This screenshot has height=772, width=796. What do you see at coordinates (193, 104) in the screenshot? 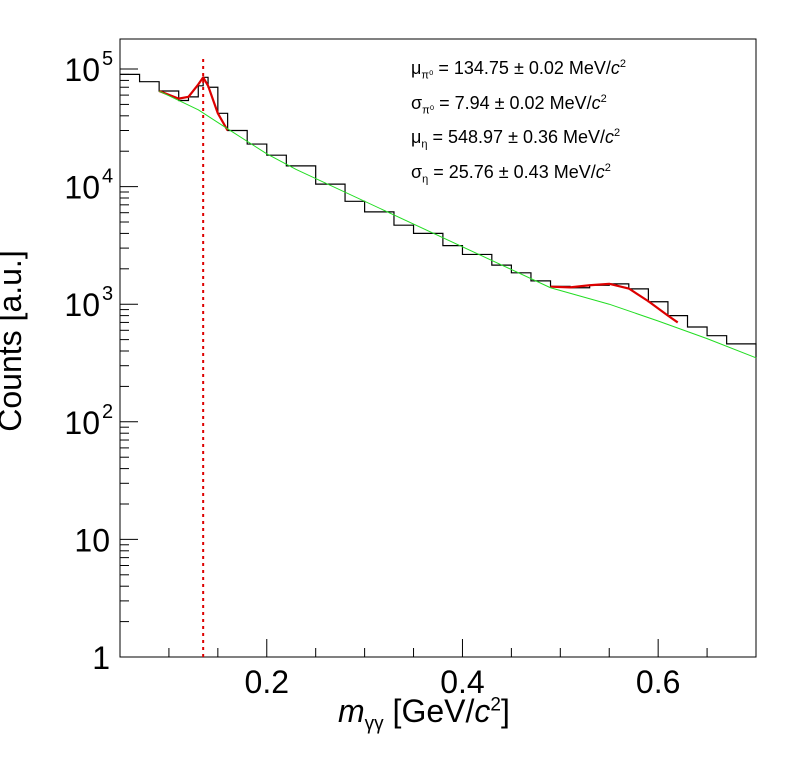
I see `pi0-fit-curve` at bounding box center [193, 104].